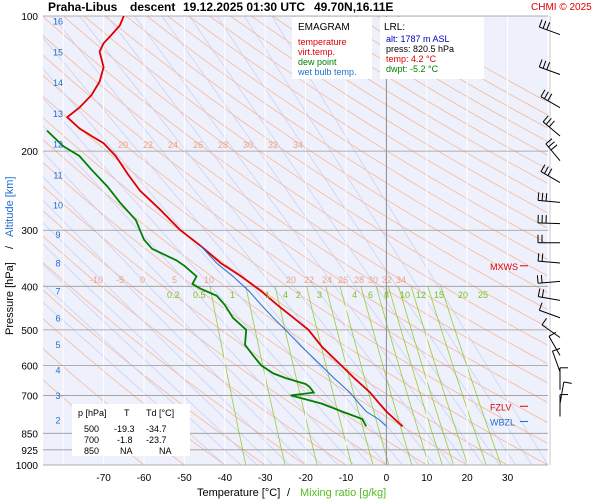  Describe the element at coordinates (148, 145) in the screenshot. I see `theta-label: 22` at that location.